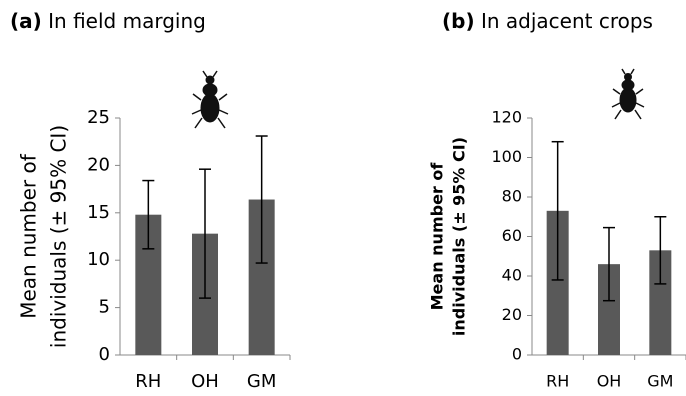 The image size is (686, 396). I want to click on y-tick-label: 25, so click(98, 117).